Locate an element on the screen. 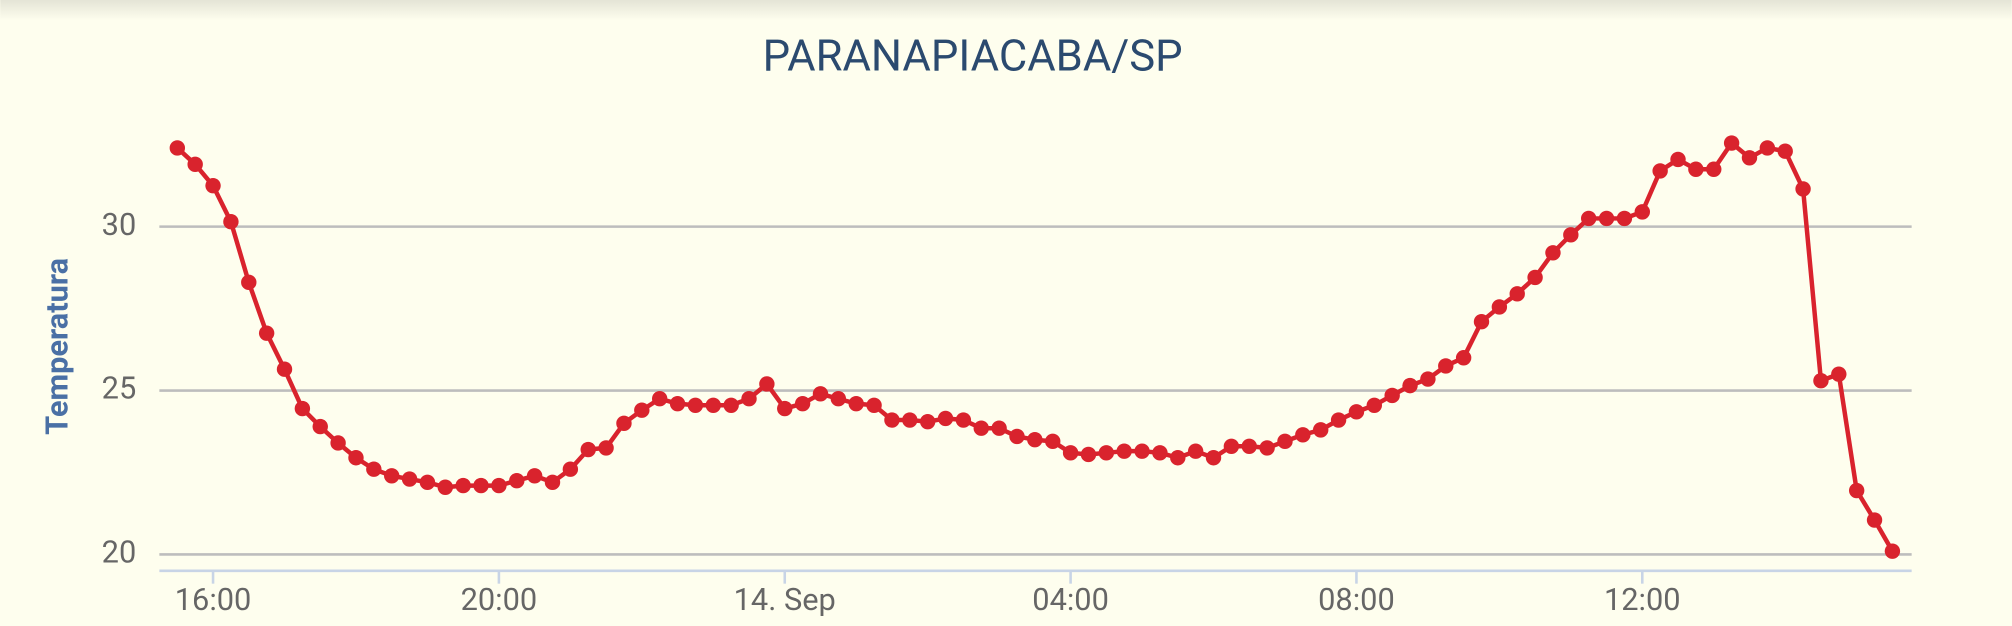 This screenshot has width=2012, height=626. x-tick-label: 20:00 is located at coordinates (499, 599).